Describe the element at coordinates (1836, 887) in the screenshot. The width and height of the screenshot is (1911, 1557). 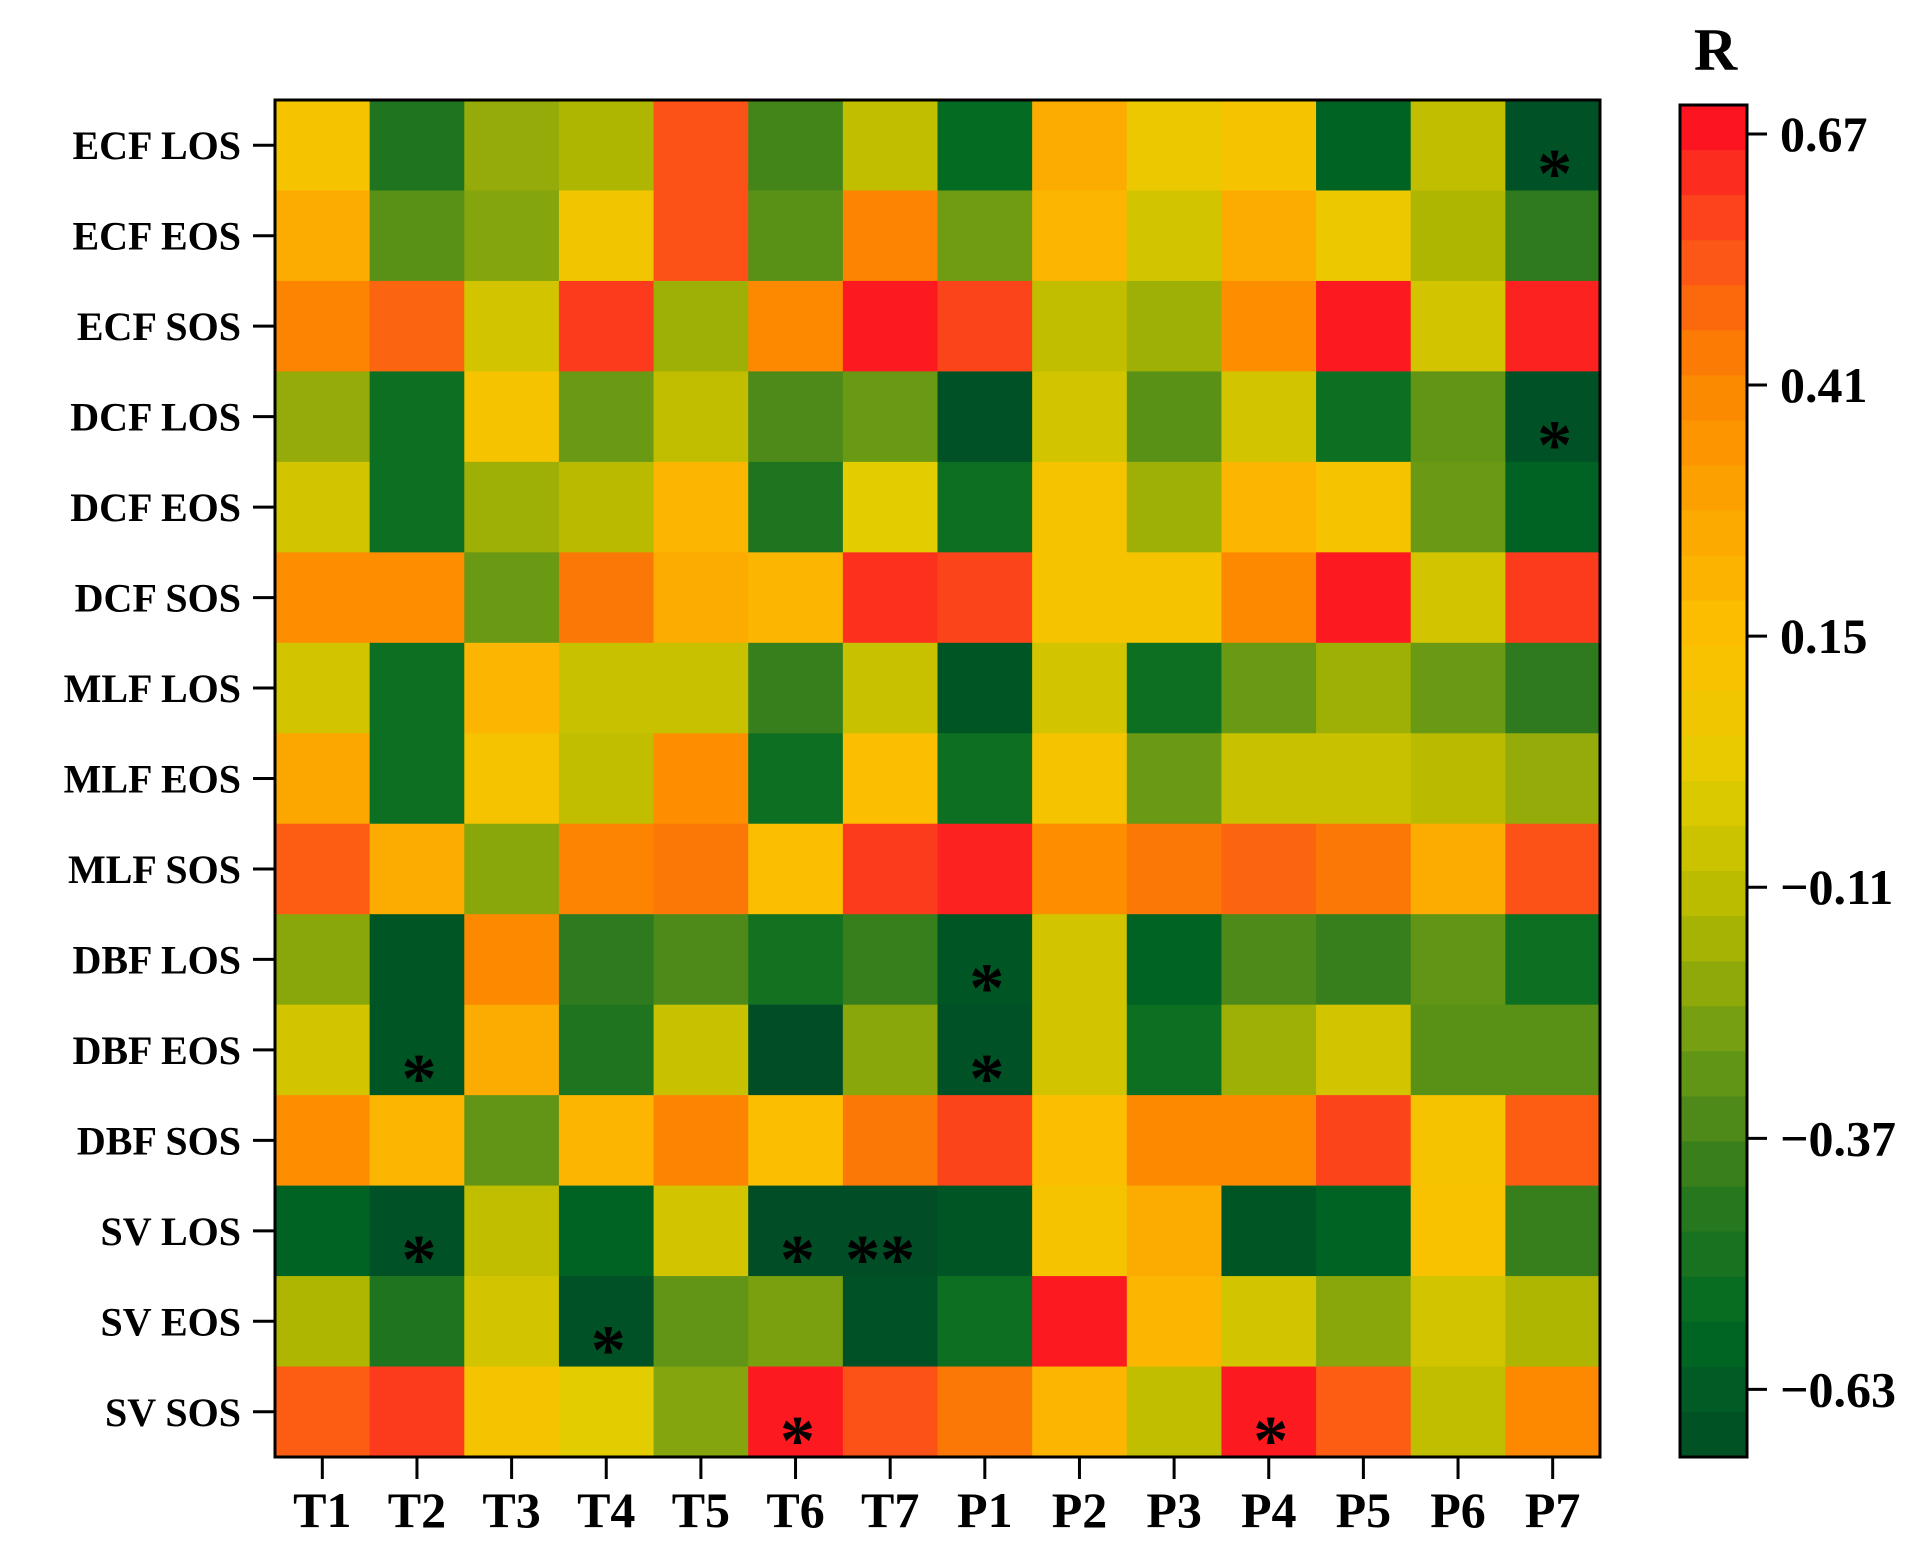
I see `colorbar-tick-label: −0.11` at that location.